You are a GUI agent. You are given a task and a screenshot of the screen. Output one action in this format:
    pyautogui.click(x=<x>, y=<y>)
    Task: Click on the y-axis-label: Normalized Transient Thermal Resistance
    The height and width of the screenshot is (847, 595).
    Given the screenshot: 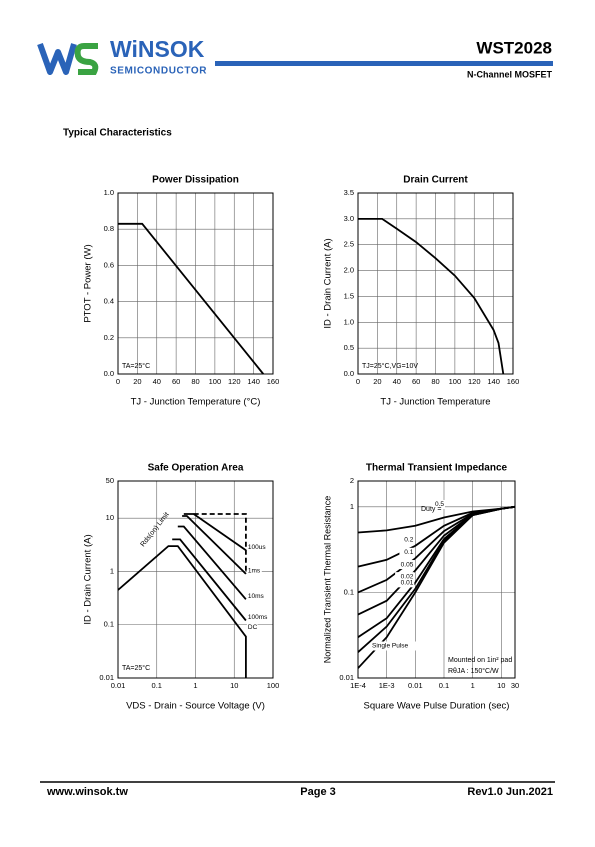 What is the action you would take?
    pyautogui.click(x=327, y=579)
    